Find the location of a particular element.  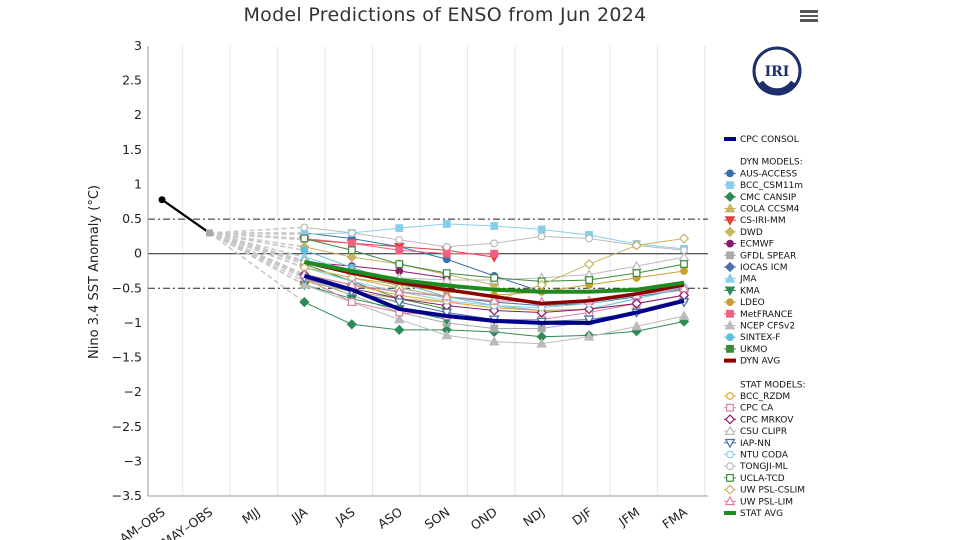

legend-stat-header: STAT MODELS: is located at coordinates (773, 385).